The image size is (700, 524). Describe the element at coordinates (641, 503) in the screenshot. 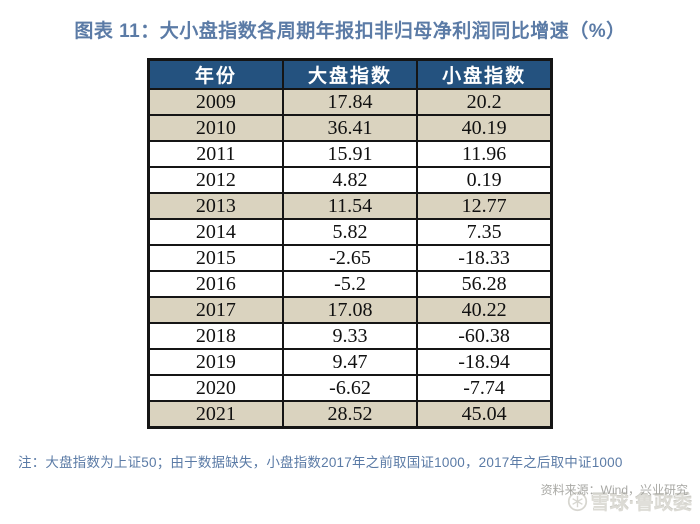

I see `watermark-text: 雪球·鲁政委` at that location.